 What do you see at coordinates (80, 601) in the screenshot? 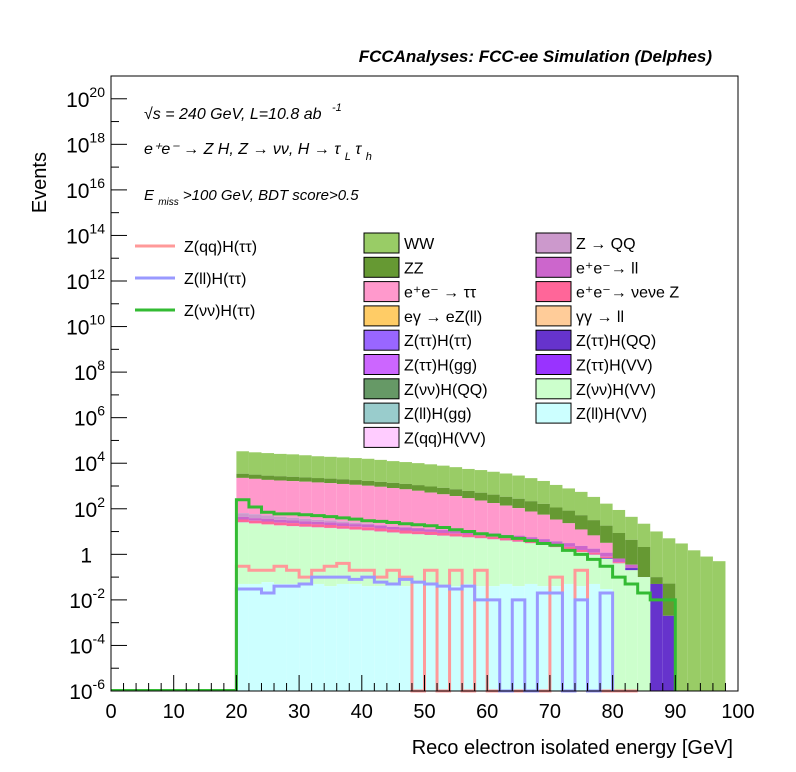
I see `y-tick-base-2: 10` at bounding box center [80, 601].